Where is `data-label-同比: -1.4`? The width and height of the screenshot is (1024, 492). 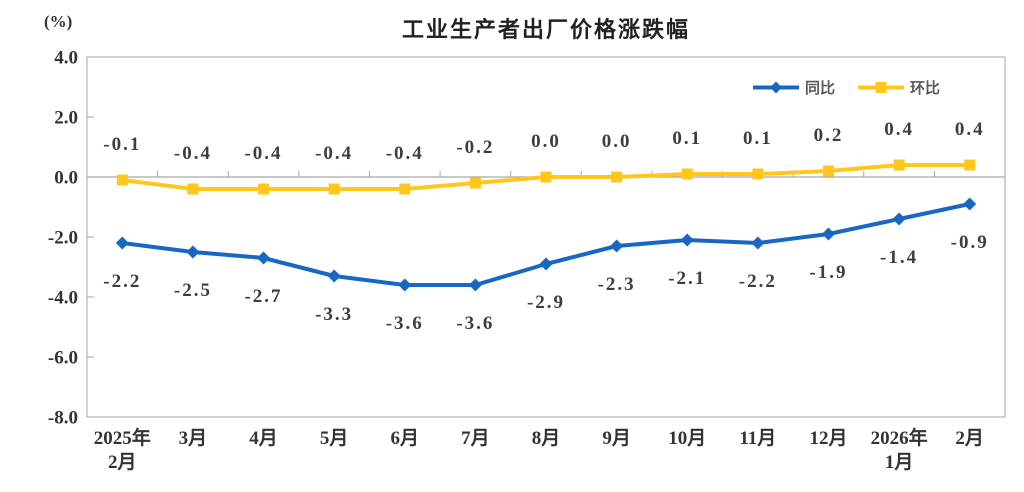 data-label-同比: -1.4 is located at coordinates (899, 257).